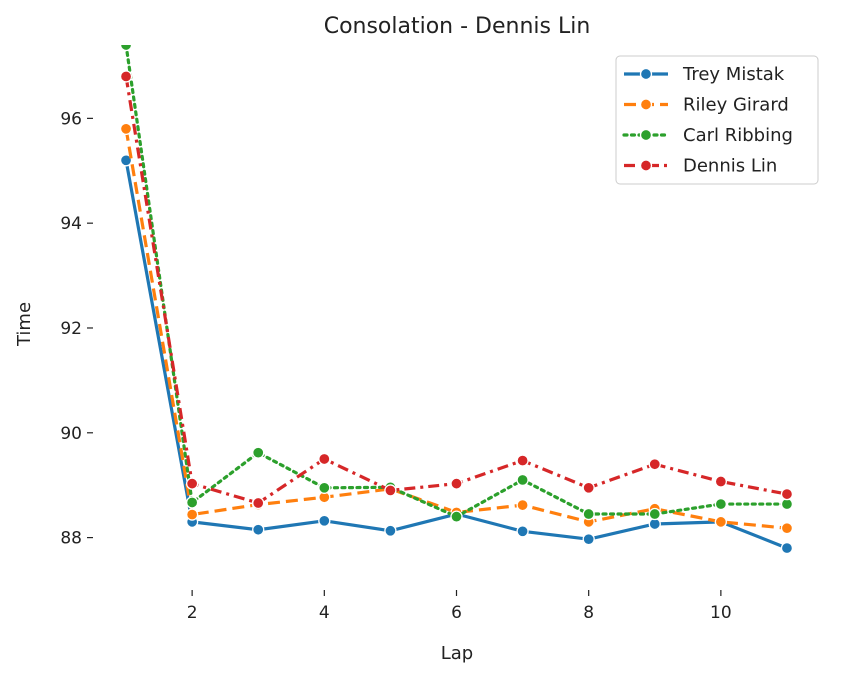  I want to click on y-tick-label: 96, so click(71, 119).